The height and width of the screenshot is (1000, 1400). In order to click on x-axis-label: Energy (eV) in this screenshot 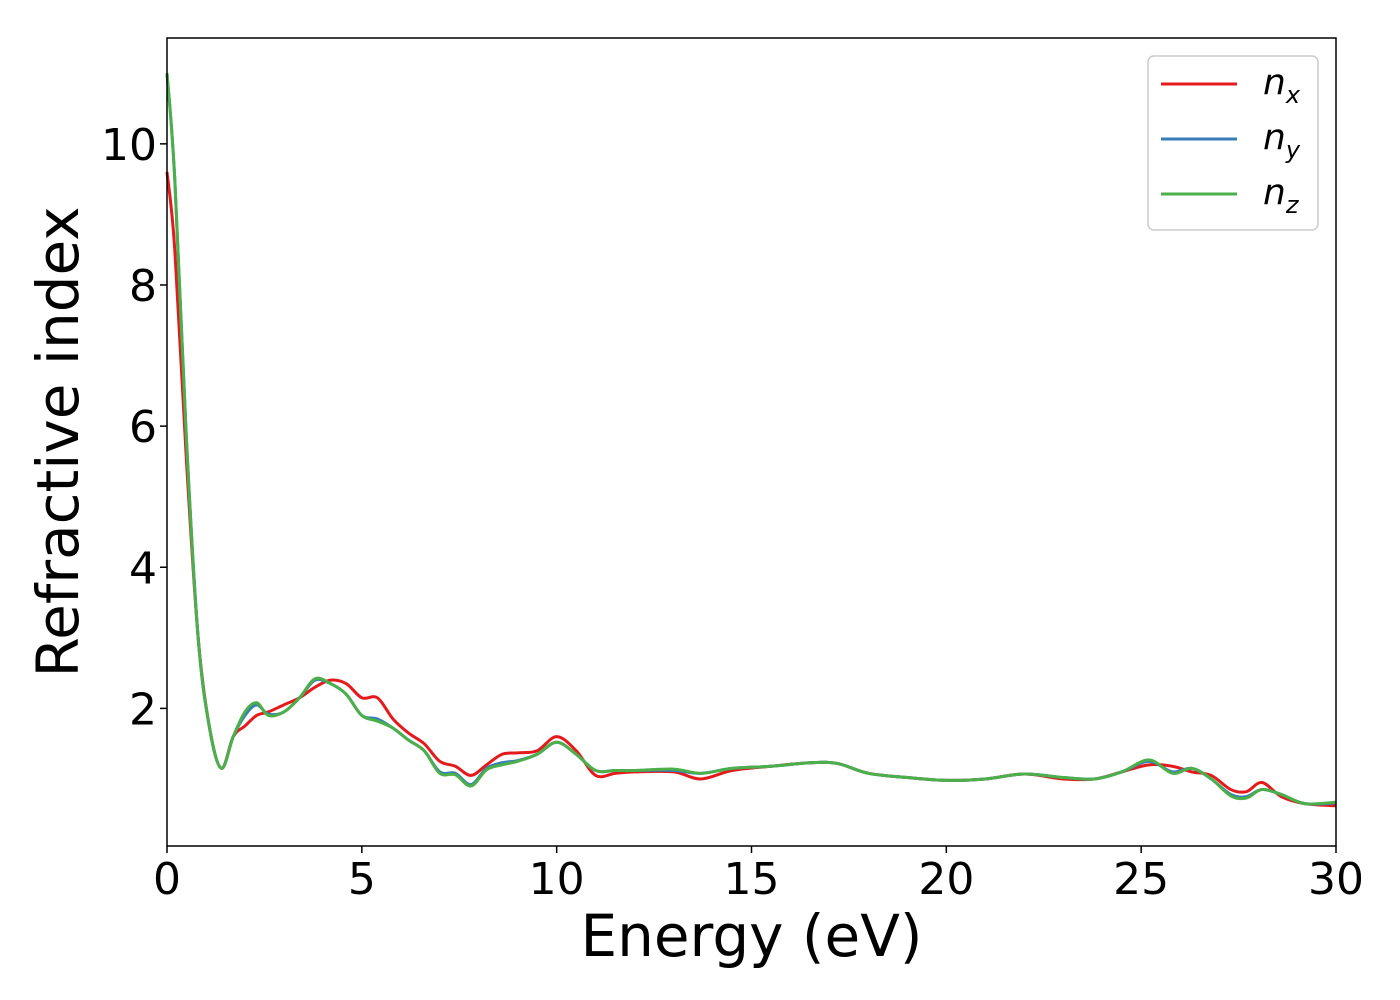, I will do `click(751, 936)`.